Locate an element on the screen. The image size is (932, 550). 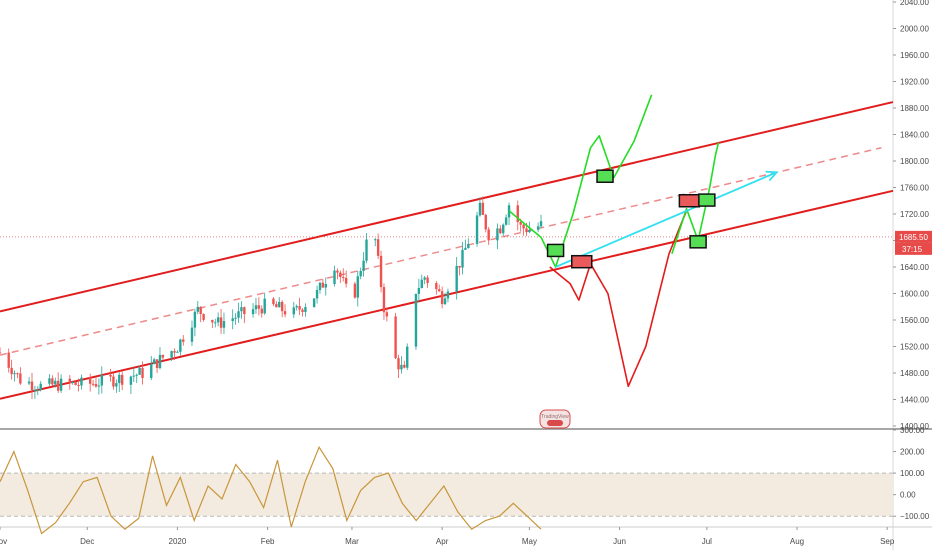
time-tick-label: Mar is located at coordinates (352, 541).